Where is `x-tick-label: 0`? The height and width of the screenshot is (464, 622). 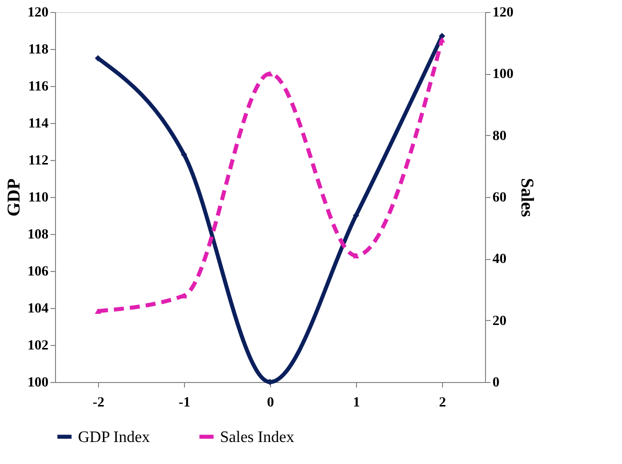
x-tick-label: 0 is located at coordinates (270, 403).